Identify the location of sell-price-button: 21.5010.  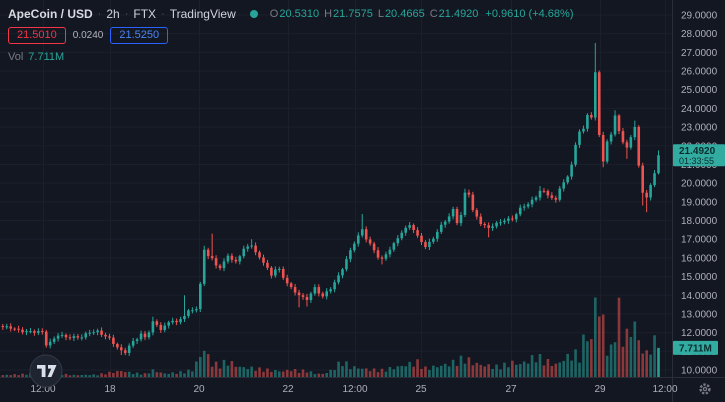
(37, 35).